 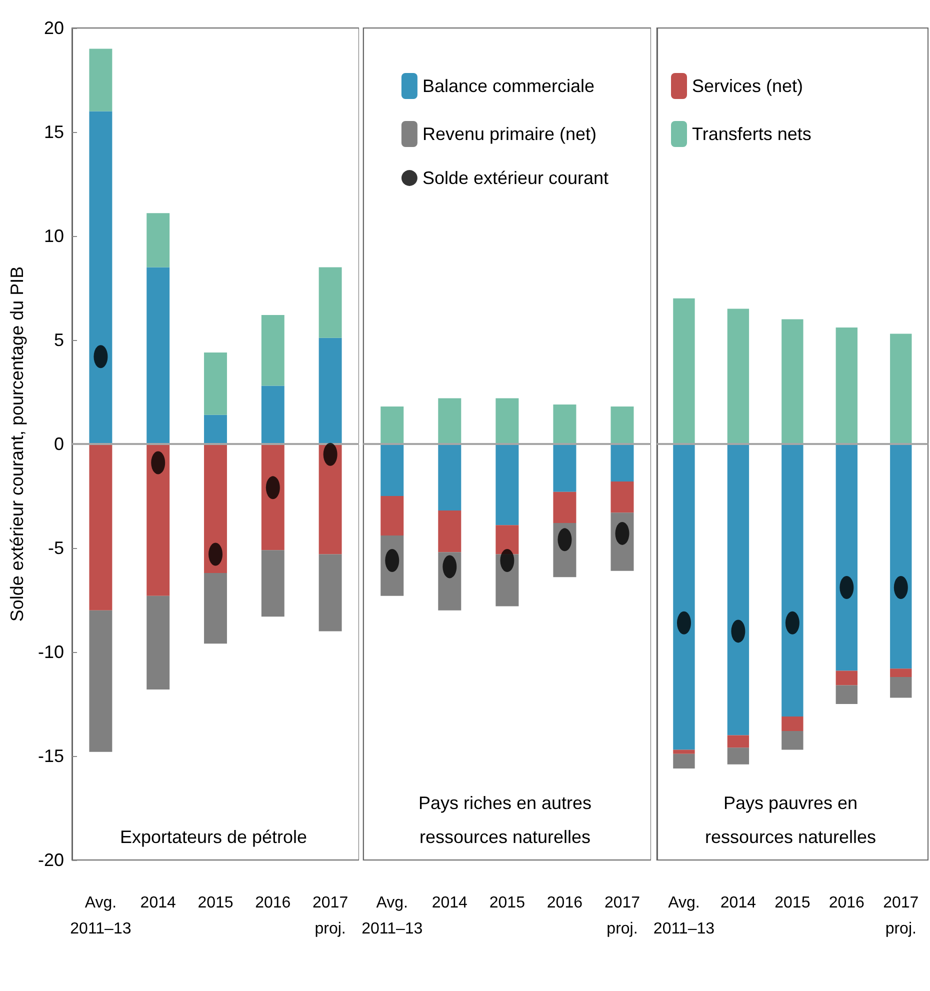 What do you see at coordinates (790, 820) in the screenshot?
I see `annotation: Pays pauvres en ressources naturelles` at bounding box center [790, 820].